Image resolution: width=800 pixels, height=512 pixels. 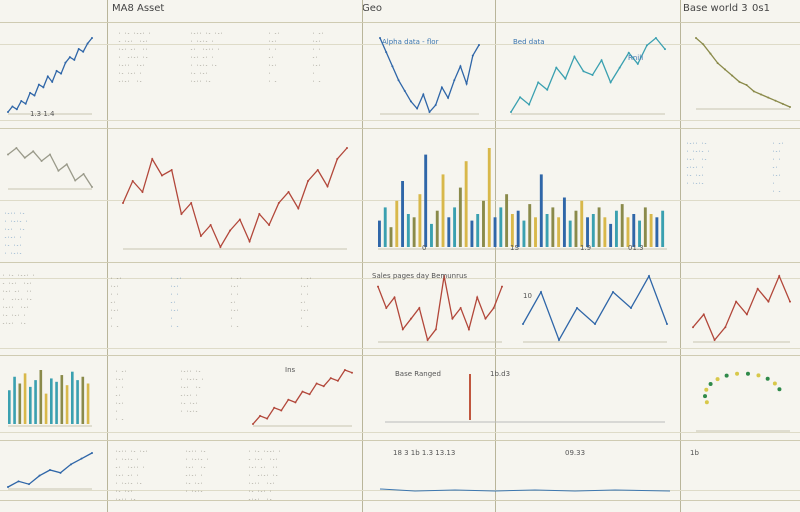 I want to click on chart-panel-c3: Bed data Rnill, so click(x=588, y=75).